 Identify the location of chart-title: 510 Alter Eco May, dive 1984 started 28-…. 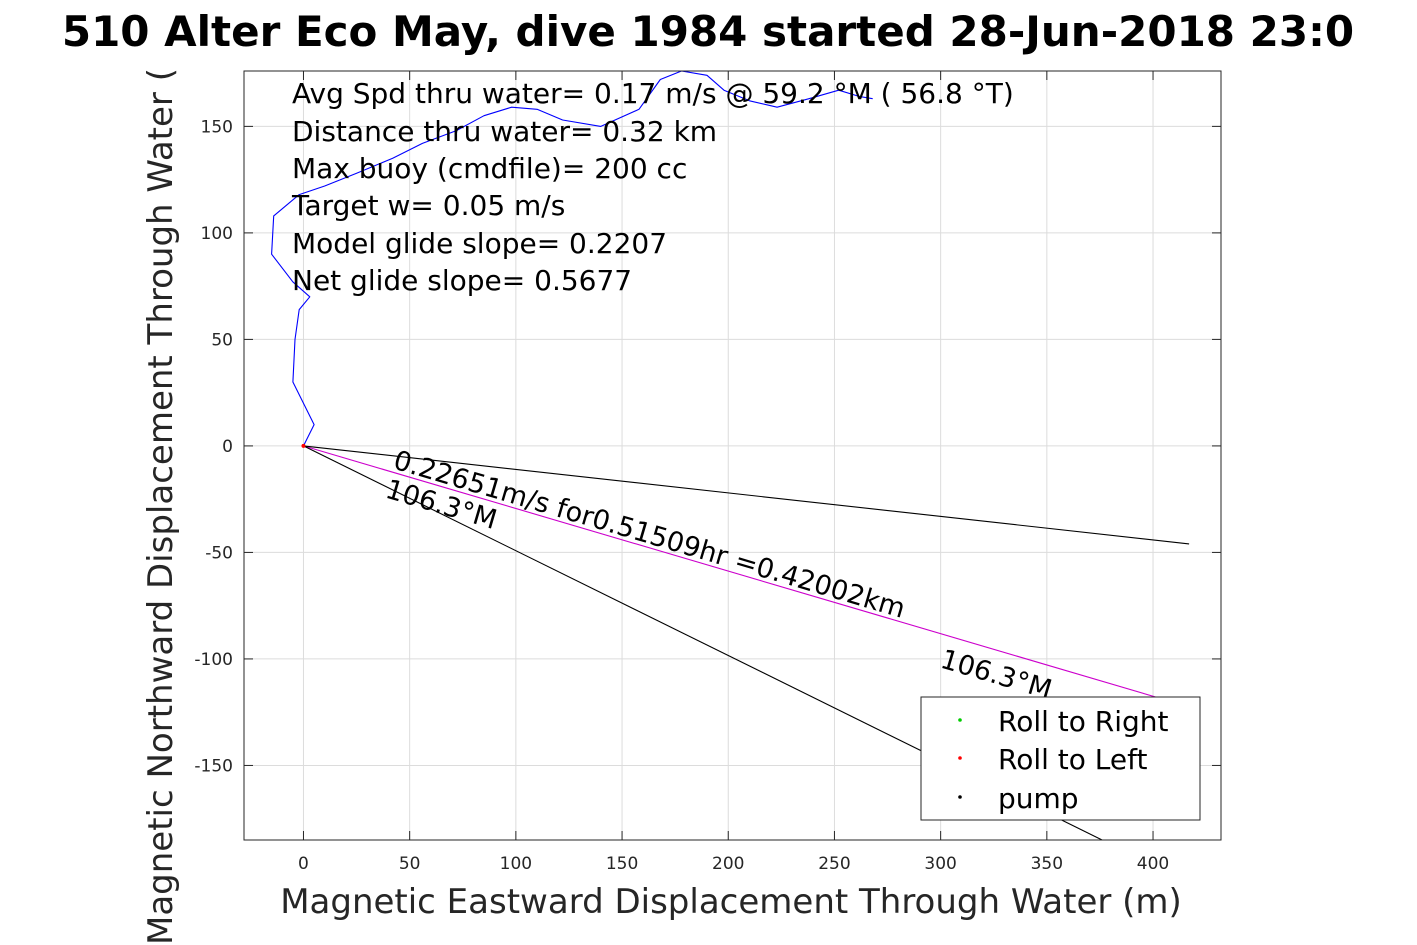
(708, 31).